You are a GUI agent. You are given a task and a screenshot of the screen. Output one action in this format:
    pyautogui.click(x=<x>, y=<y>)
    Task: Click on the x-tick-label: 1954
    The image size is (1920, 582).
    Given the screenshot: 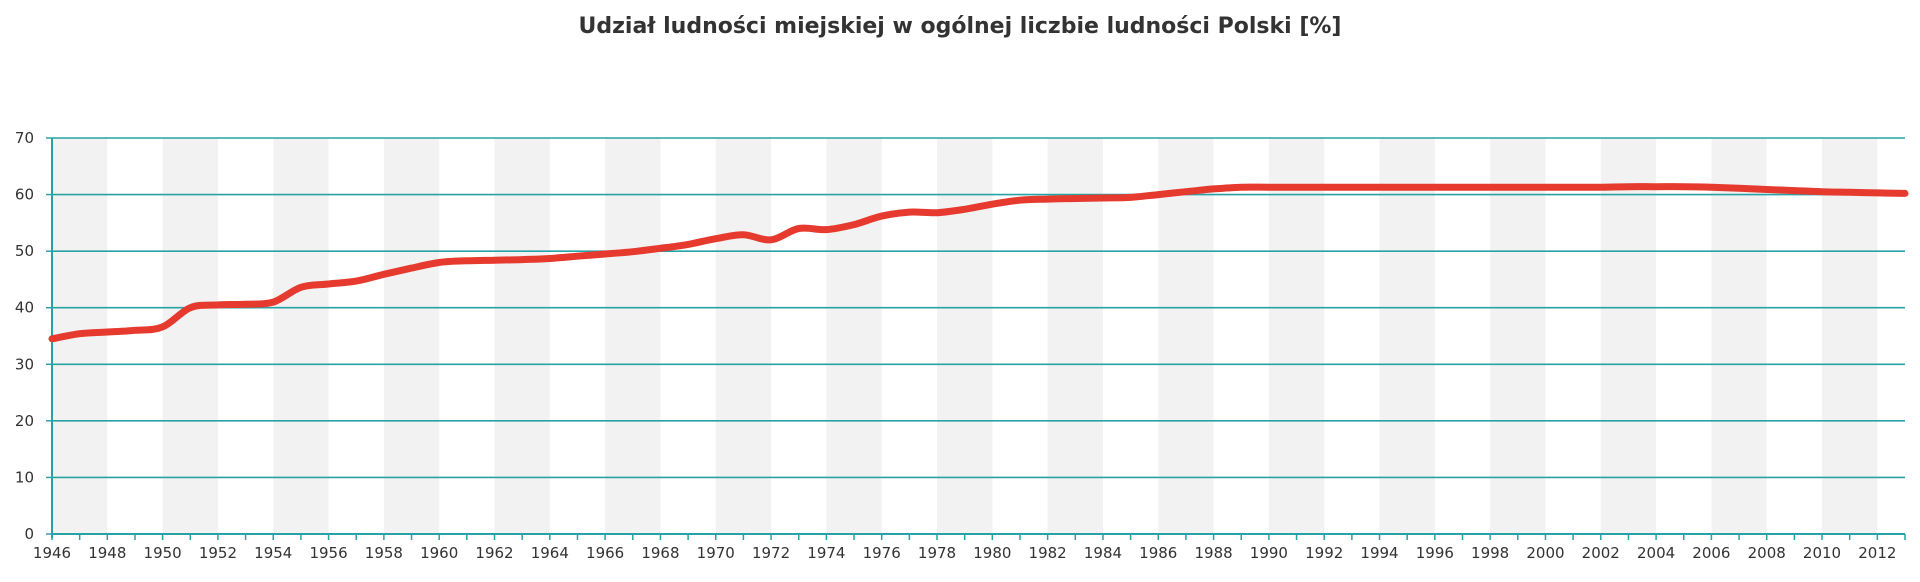 What is the action you would take?
    pyautogui.click(x=273, y=553)
    